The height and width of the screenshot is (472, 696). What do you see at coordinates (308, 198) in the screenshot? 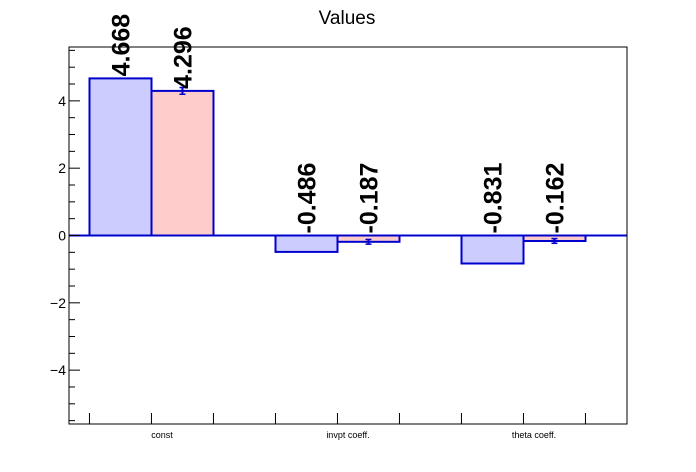
I see `data-label-0-1: -0.486` at bounding box center [308, 198].